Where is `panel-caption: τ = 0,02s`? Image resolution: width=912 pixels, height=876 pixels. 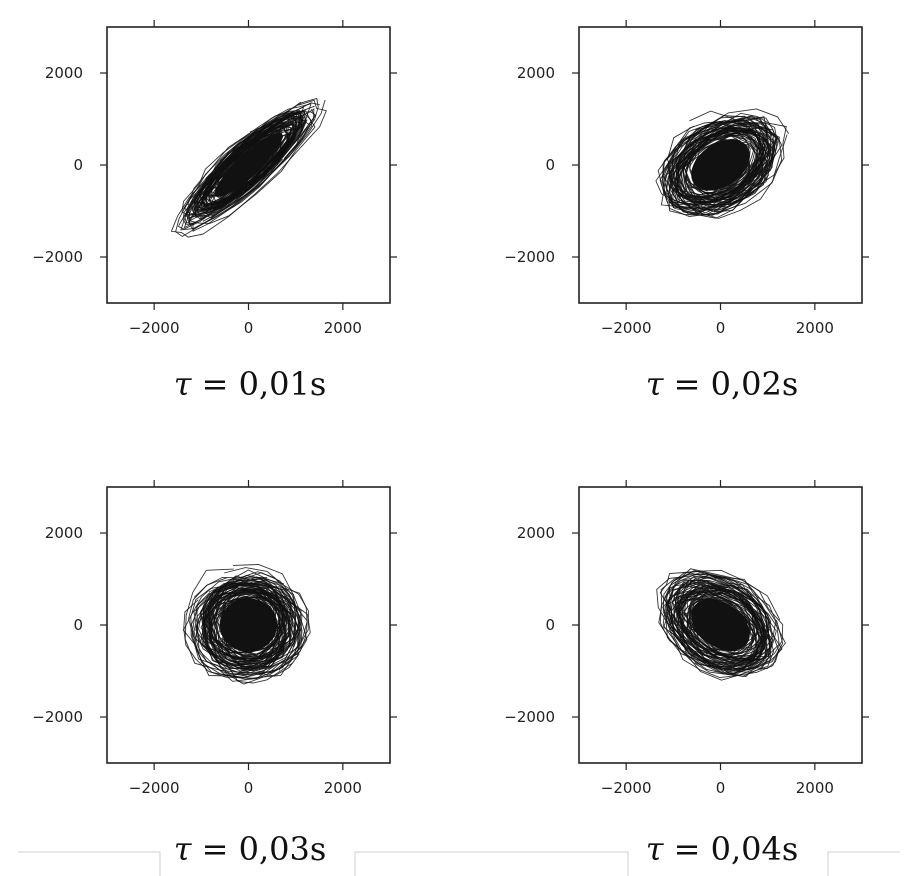
panel-caption: τ = 0,02s is located at coordinates (722, 384).